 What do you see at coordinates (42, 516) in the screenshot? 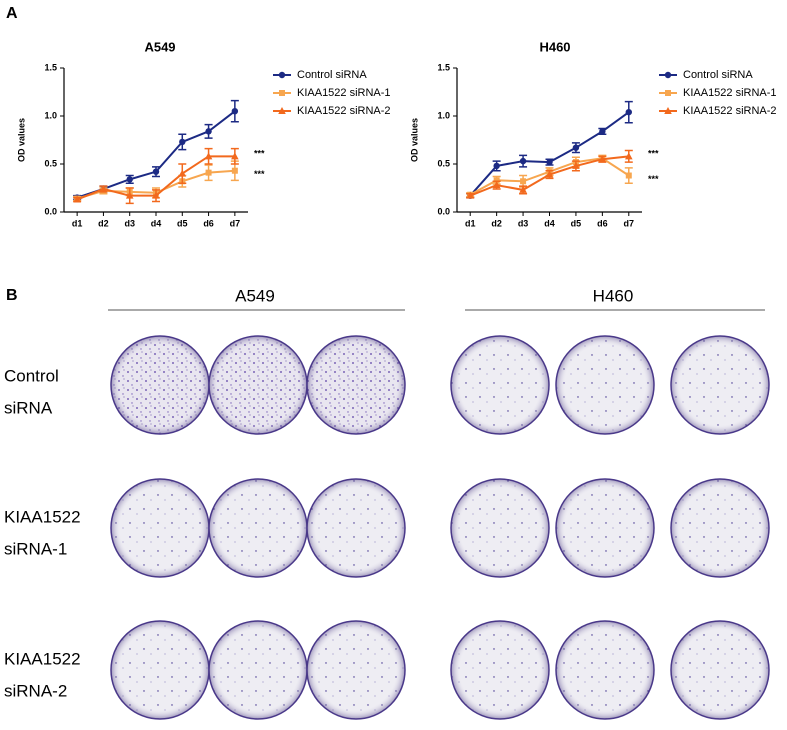
I see `row-label: KIAA1522` at bounding box center [42, 516].